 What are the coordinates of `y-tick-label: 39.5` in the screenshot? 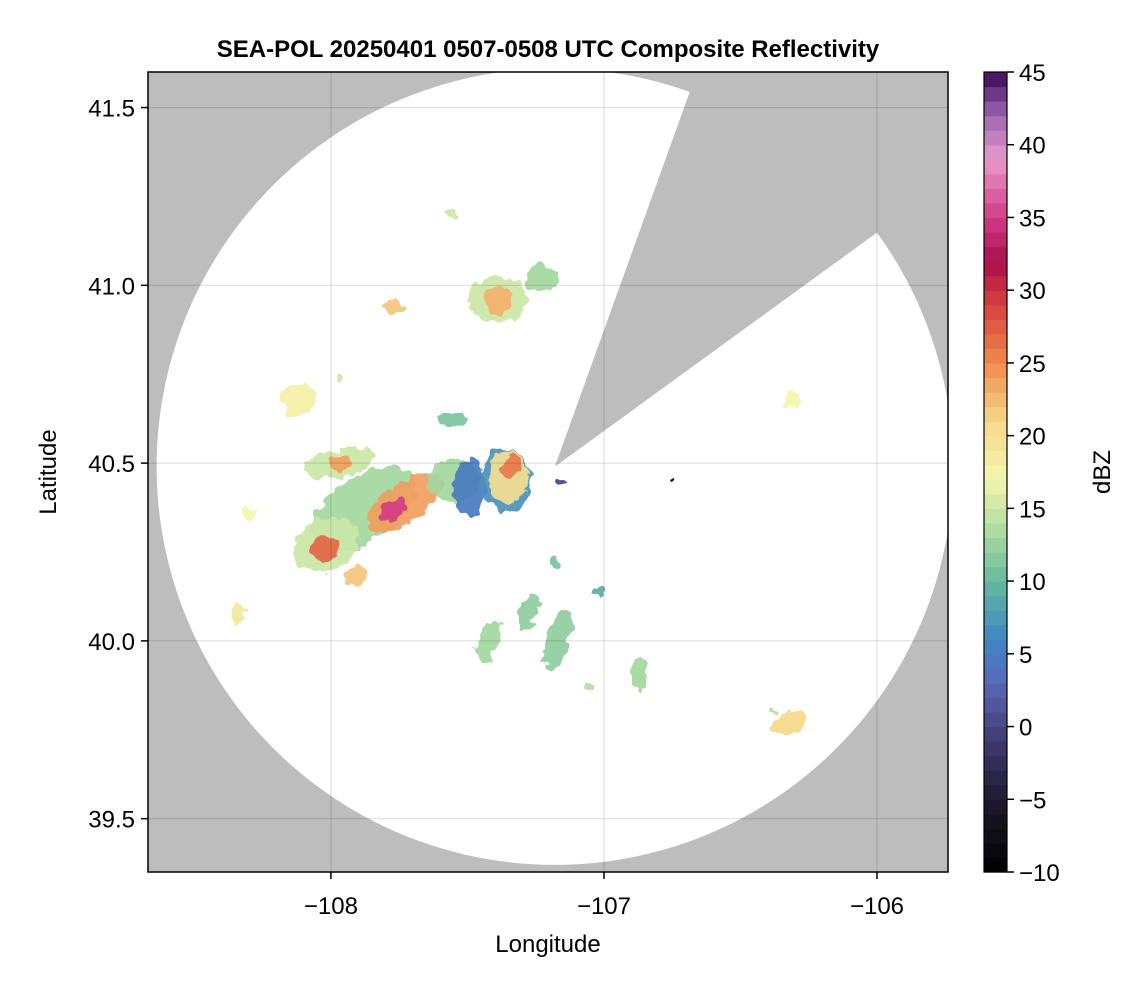 It's located at (111, 820).